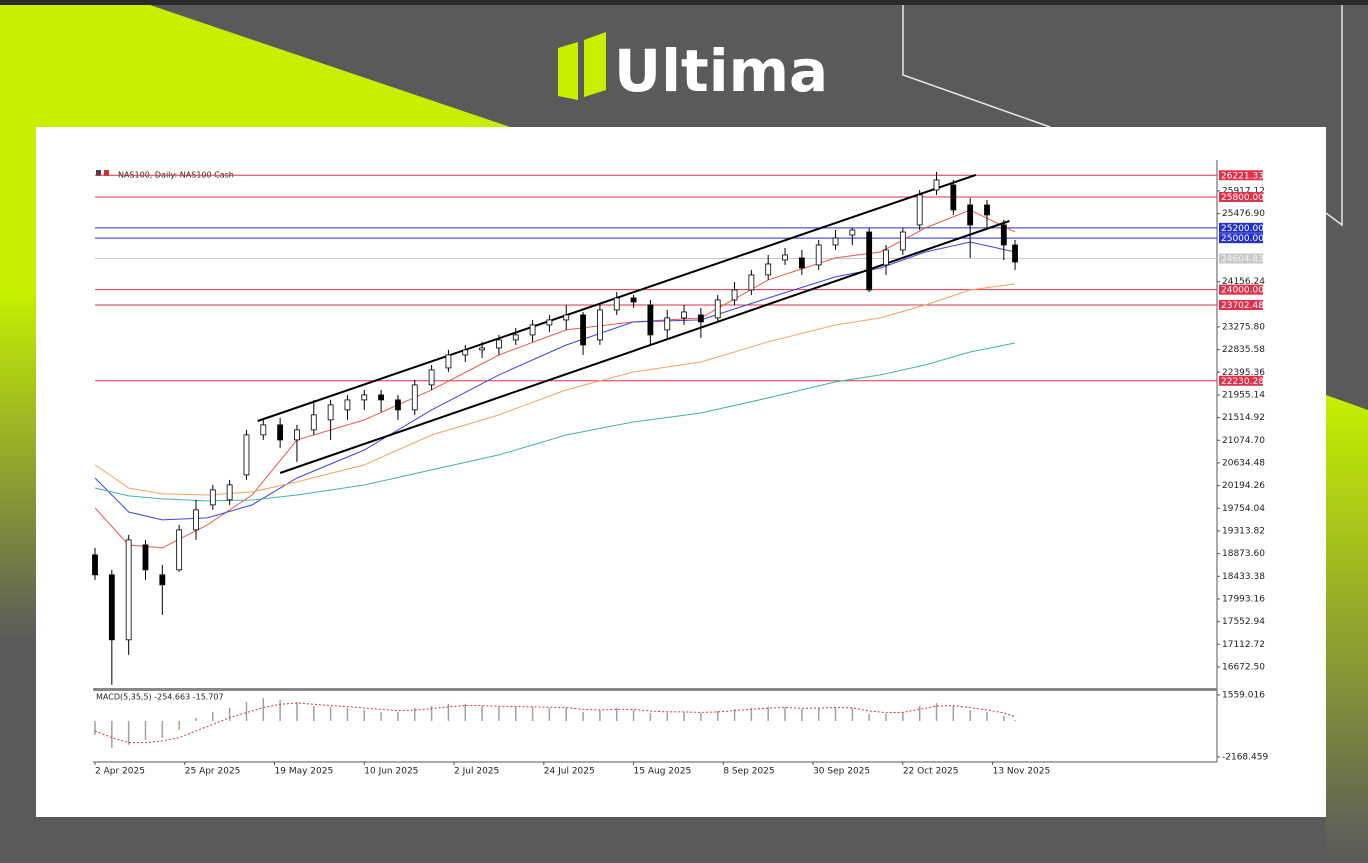 The height and width of the screenshot is (863, 1368). Describe the element at coordinates (721, 71) in the screenshot. I see `logo-text: Ultima` at that location.